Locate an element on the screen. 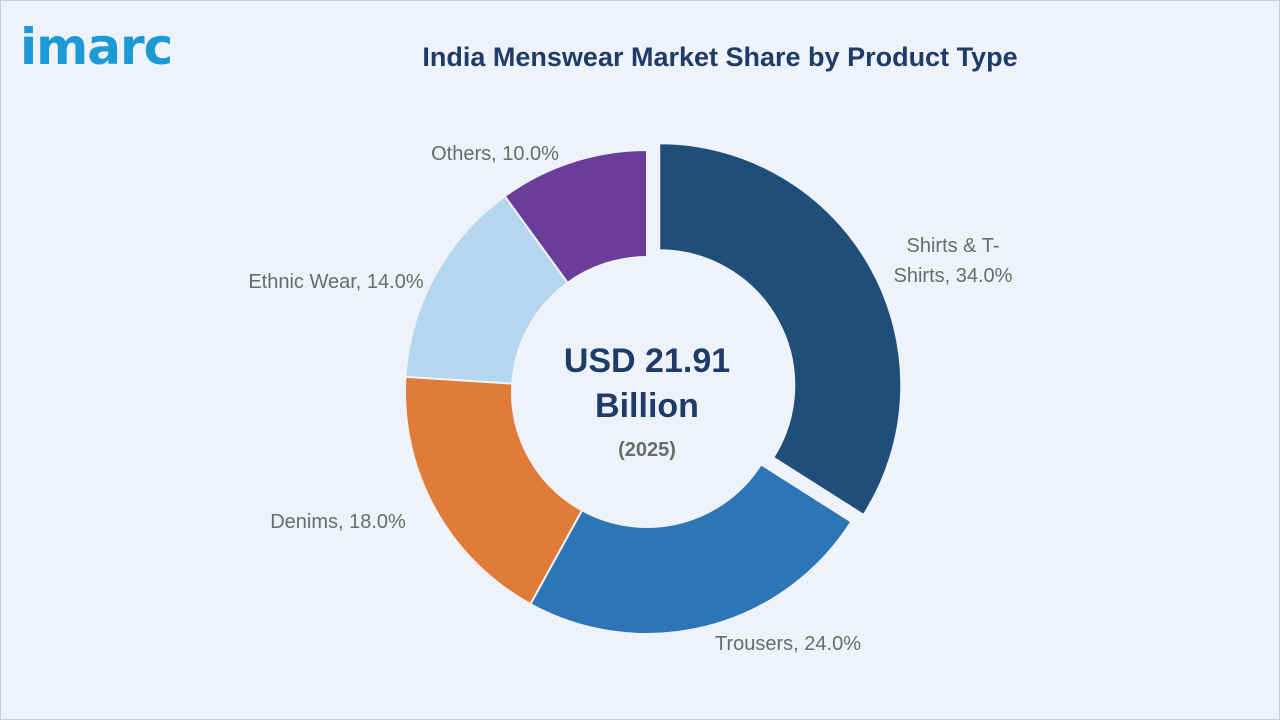  label-others: Others, 10.0% is located at coordinates (495, 154).